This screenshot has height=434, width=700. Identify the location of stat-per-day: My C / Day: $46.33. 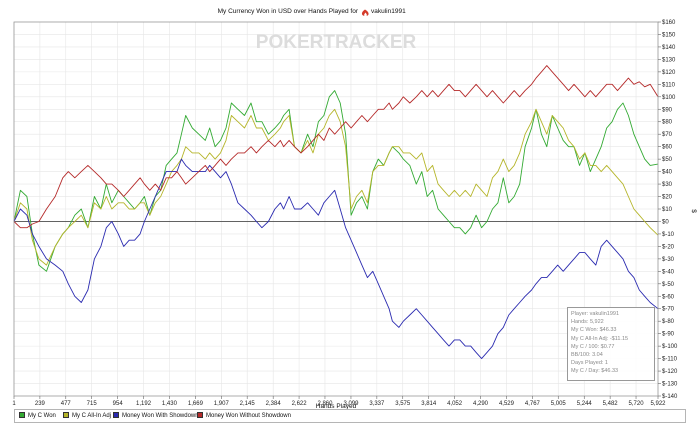
(595, 371).